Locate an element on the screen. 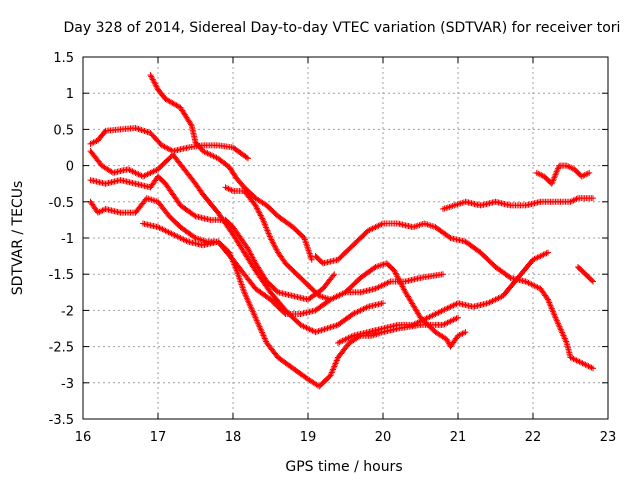  x-tick-label: 17 is located at coordinates (158, 437).